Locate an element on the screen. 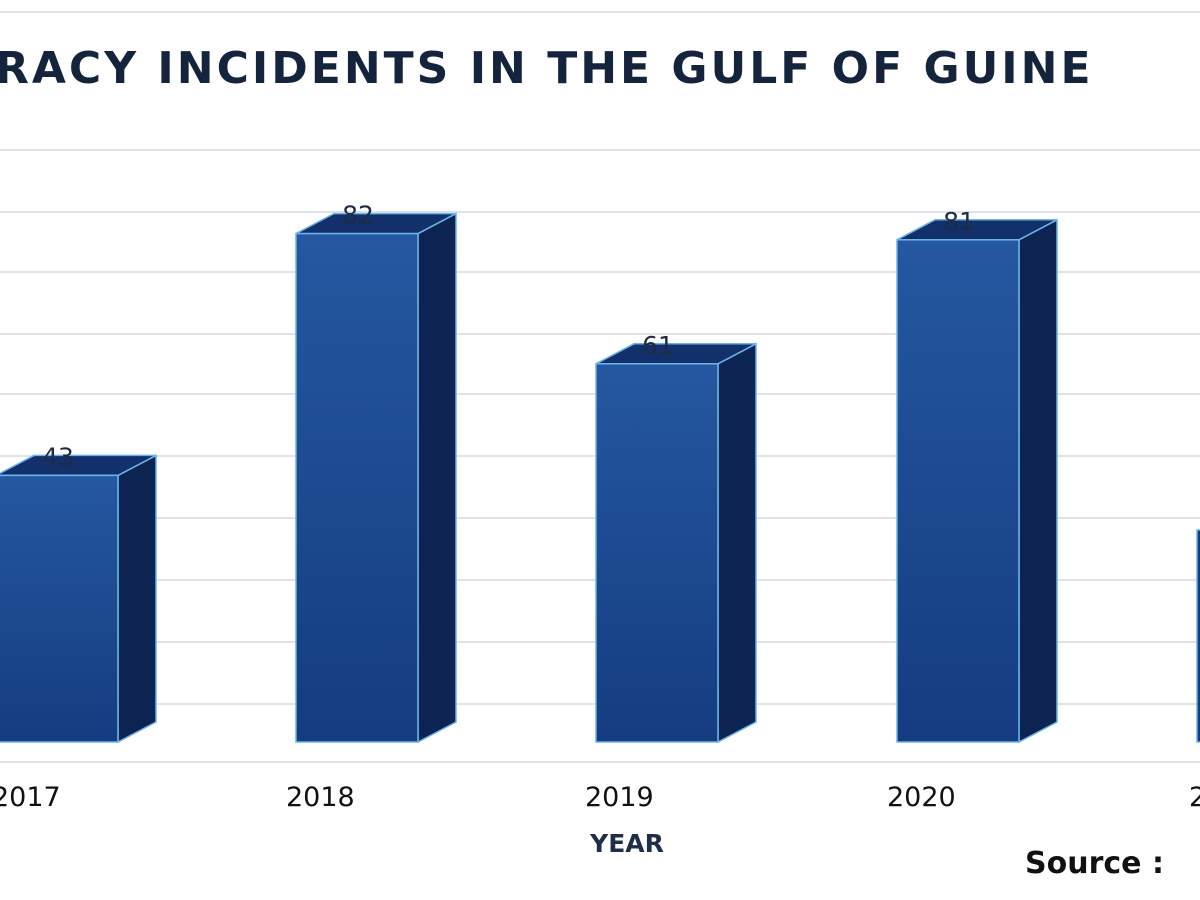  x-tick-2020: 2020 is located at coordinates (921, 797).